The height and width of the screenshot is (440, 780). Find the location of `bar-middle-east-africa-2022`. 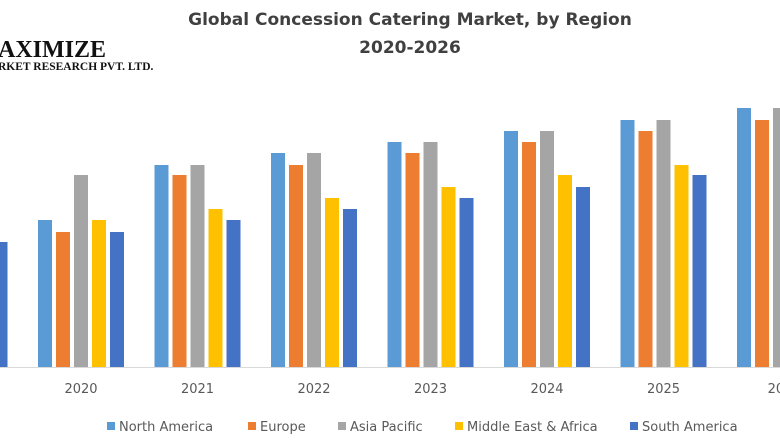

bar-middle-east-africa-2022 is located at coordinates (332, 282).